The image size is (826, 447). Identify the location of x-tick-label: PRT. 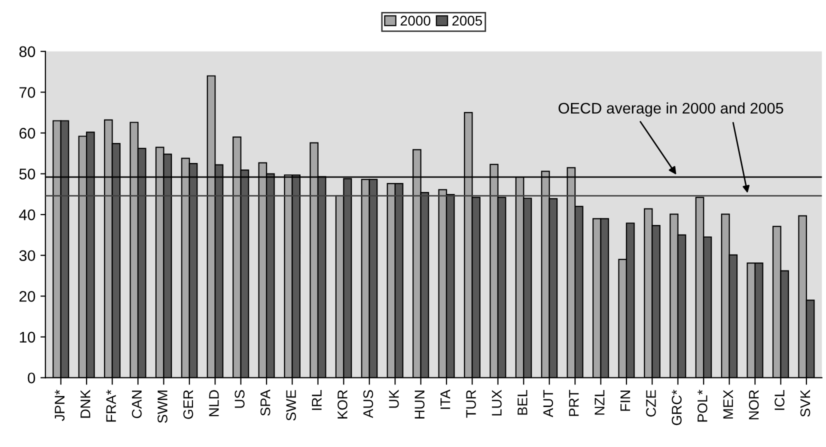
(574, 403).